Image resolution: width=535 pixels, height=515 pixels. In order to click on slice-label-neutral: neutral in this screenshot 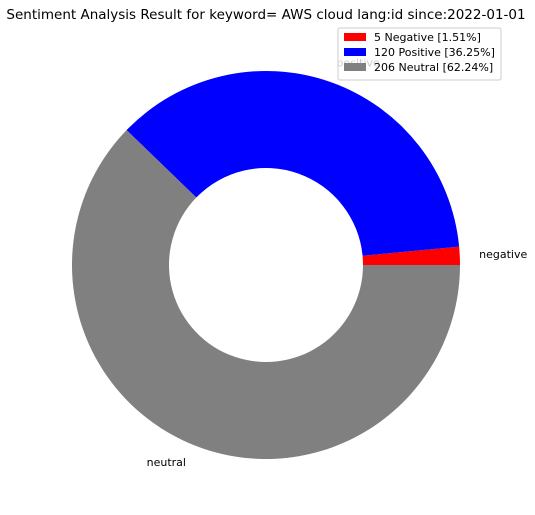, I will do `click(166, 462)`.